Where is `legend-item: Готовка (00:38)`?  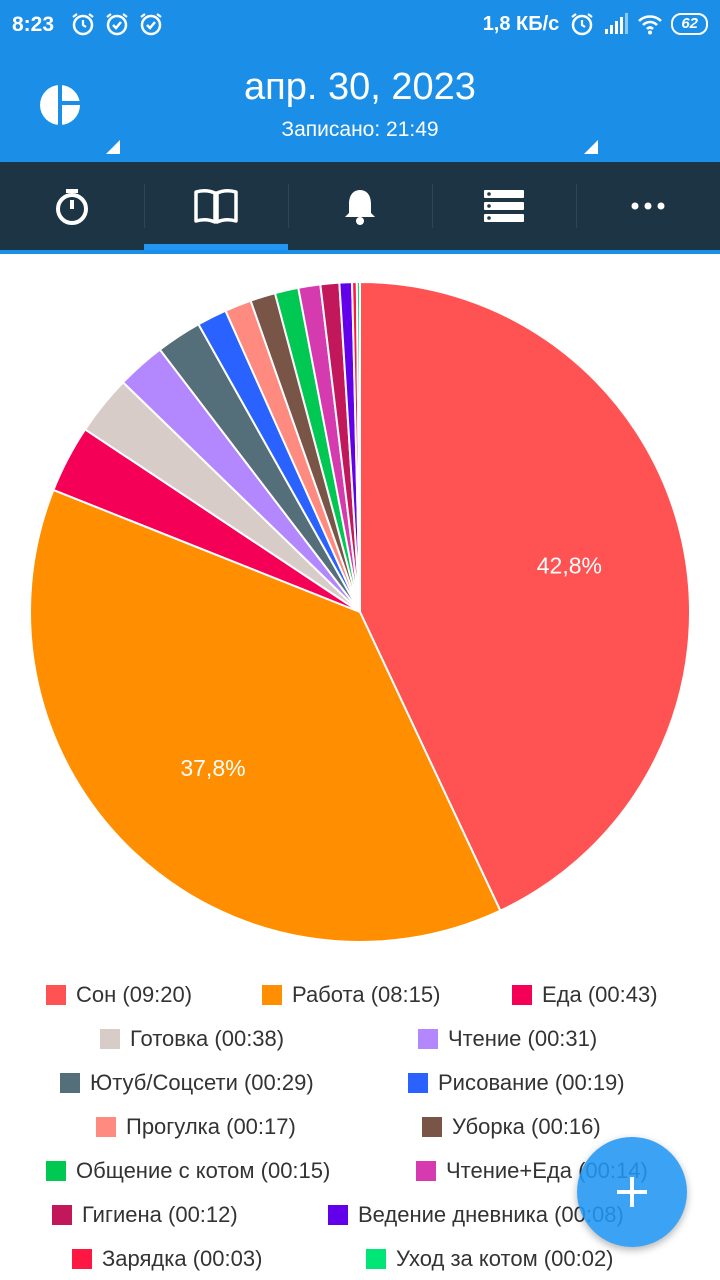 legend-item: Готовка (00:38) is located at coordinates (192, 1039).